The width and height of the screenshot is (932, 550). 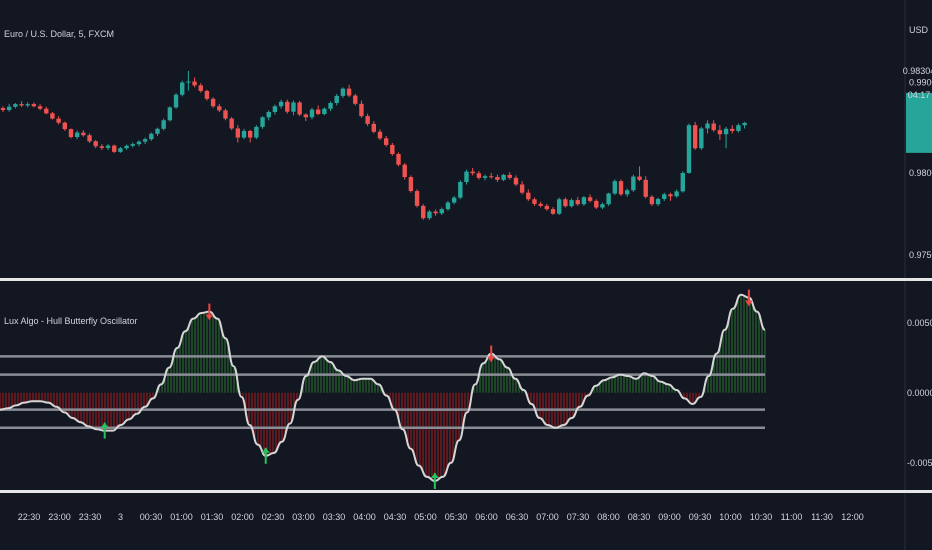 What do you see at coordinates (639, 517) in the screenshot?
I see `time-tick-label: 08:30` at bounding box center [639, 517].